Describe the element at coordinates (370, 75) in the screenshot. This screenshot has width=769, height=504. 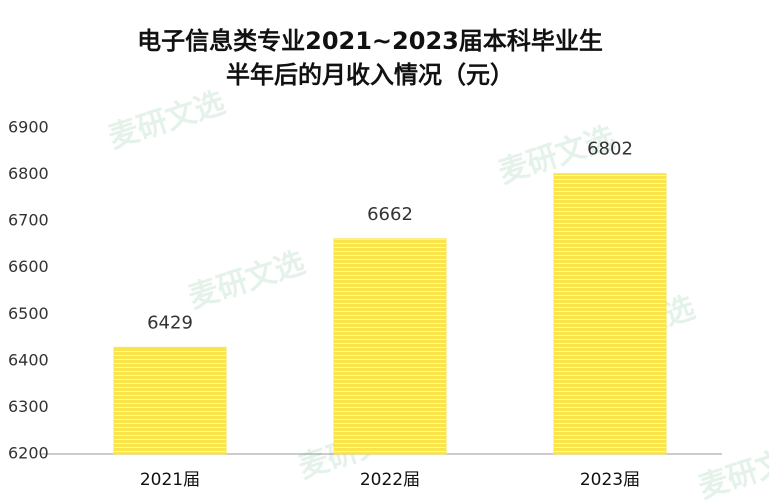
I see `chart-title: 半年后的月收入情况（元）` at that location.